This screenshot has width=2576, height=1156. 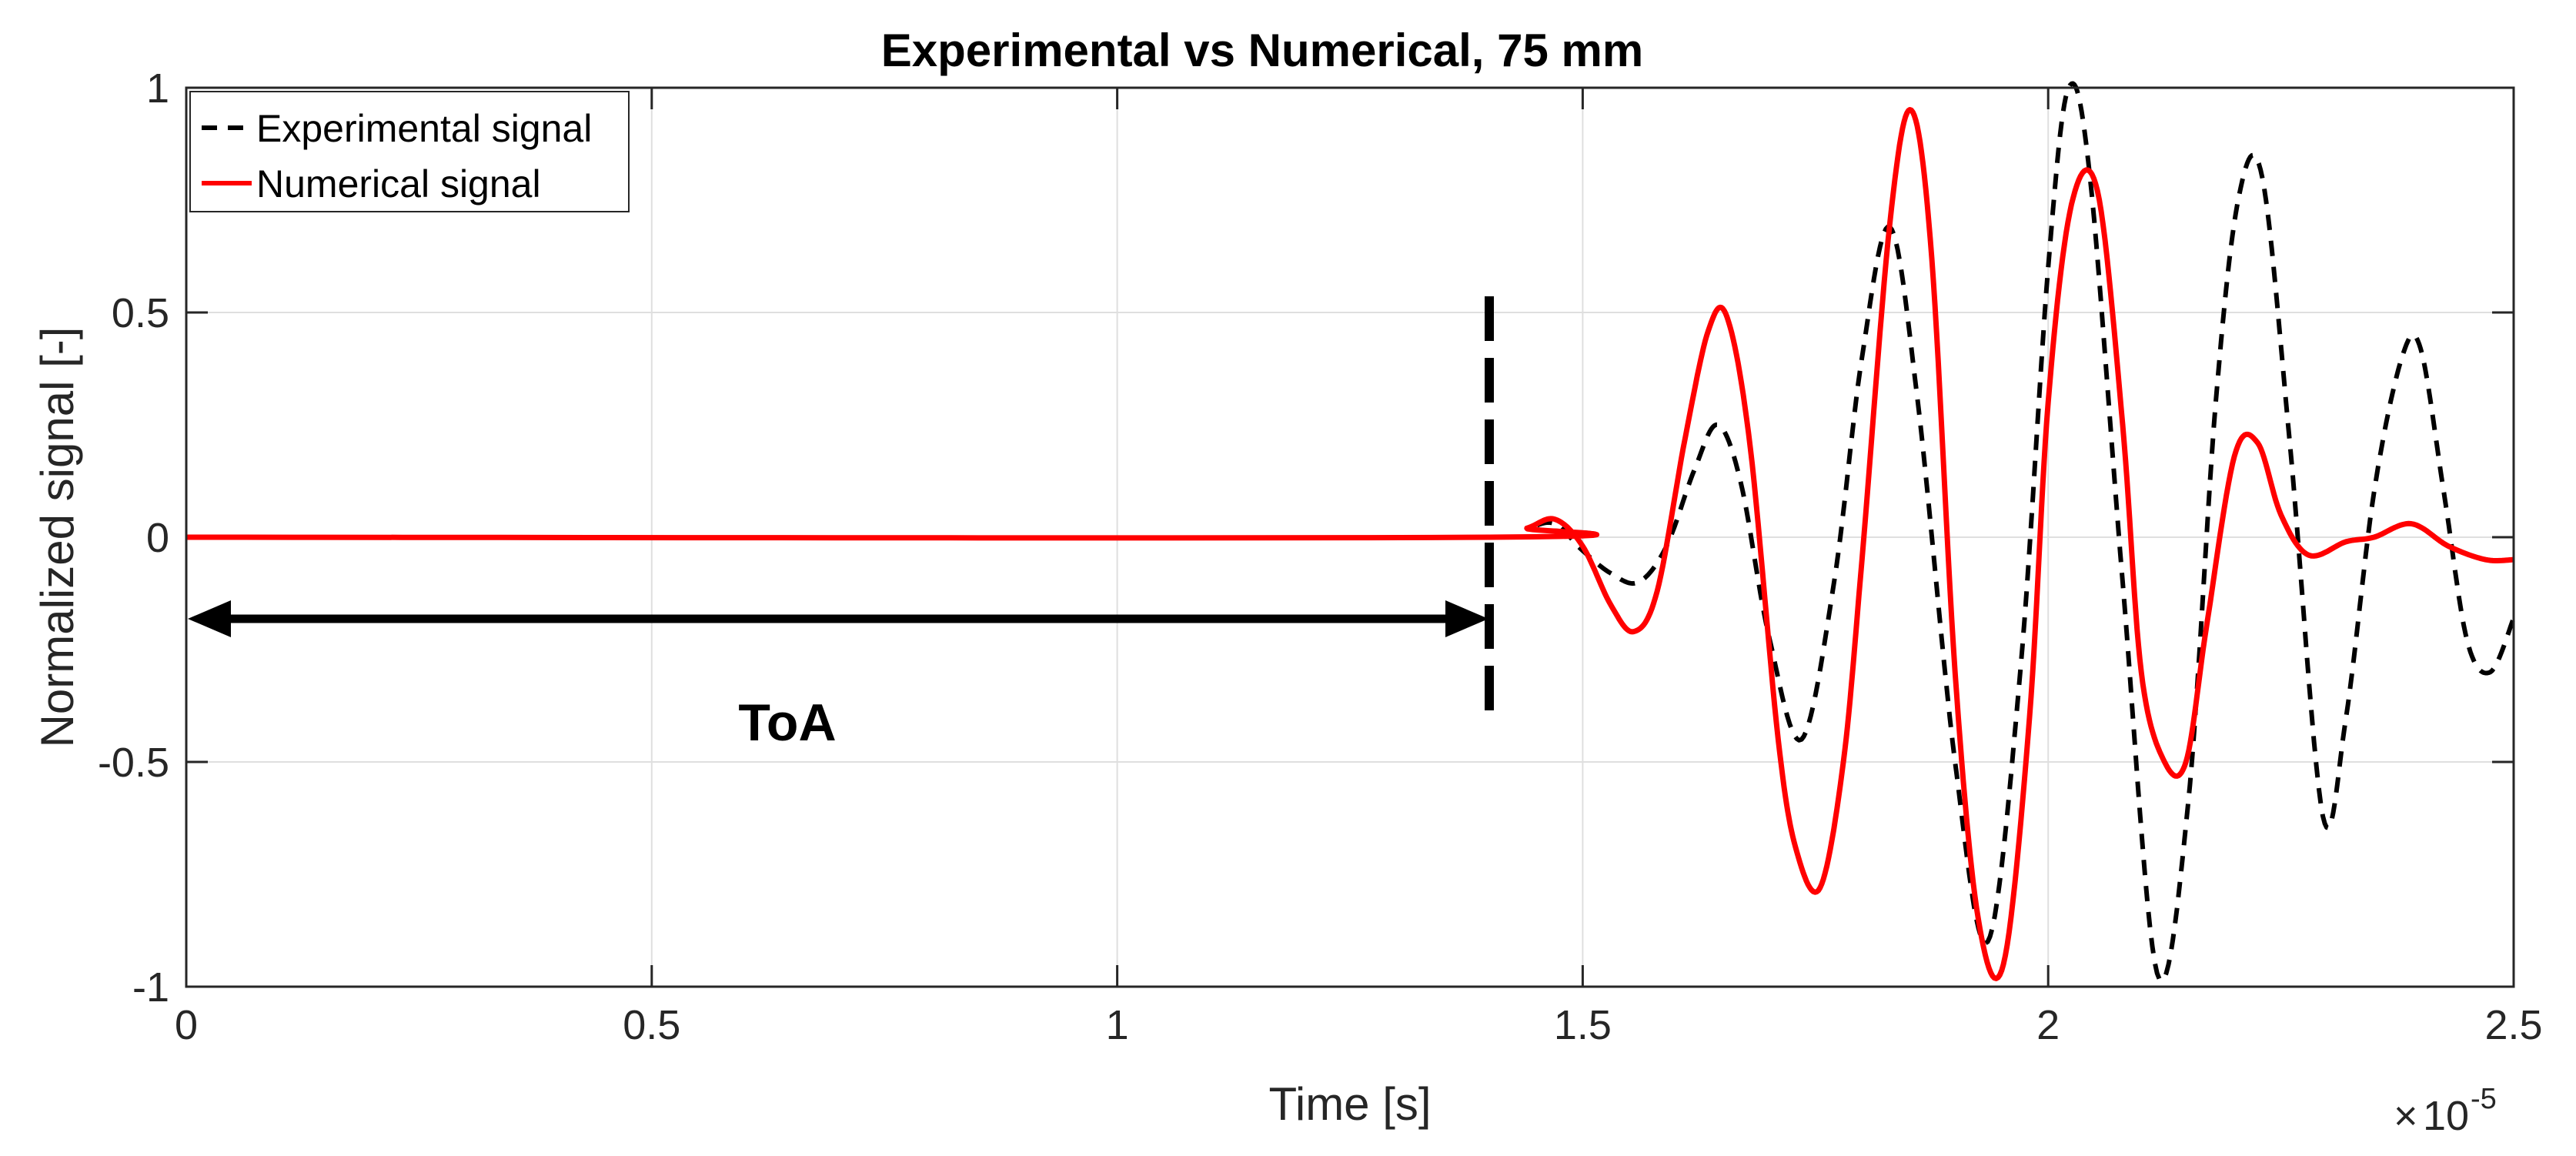 I want to click on x-exponent-label: × 10 -5, so click(x=2445, y=1111).